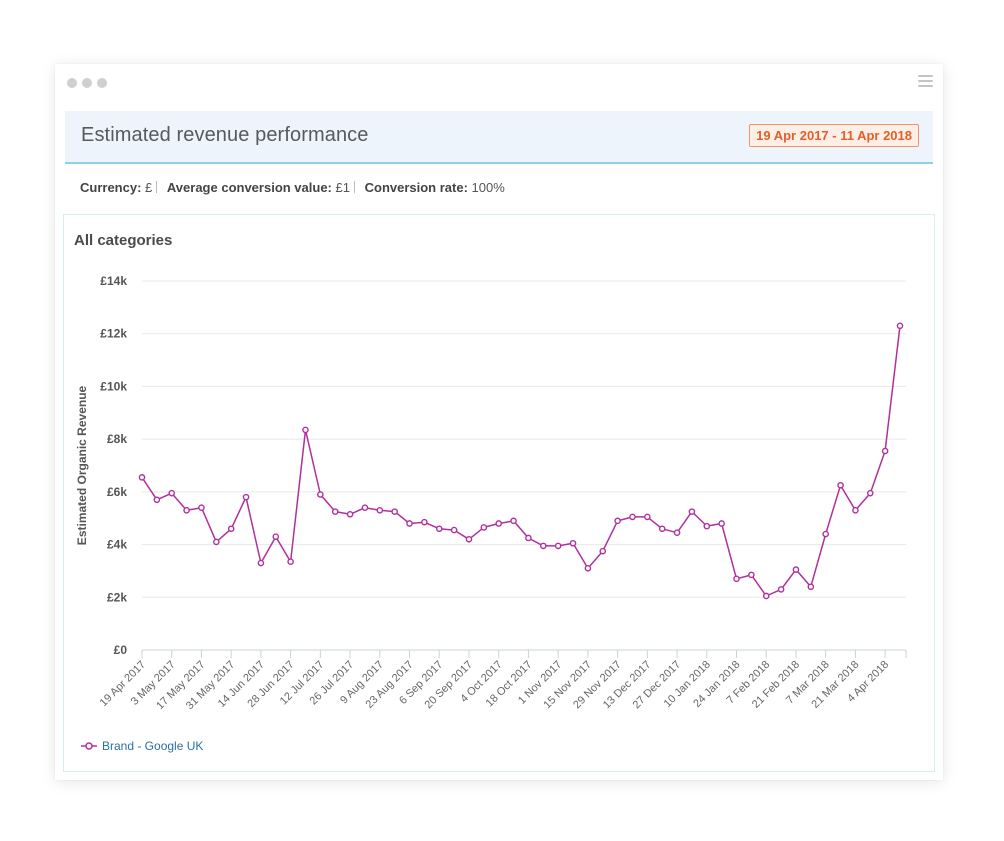 The height and width of the screenshot is (841, 1004). Describe the element at coordinates (834, 135) in the screenshot. I see `date-range-badge: 19 Apr 2017 - 11 Apr 2018` at that location.